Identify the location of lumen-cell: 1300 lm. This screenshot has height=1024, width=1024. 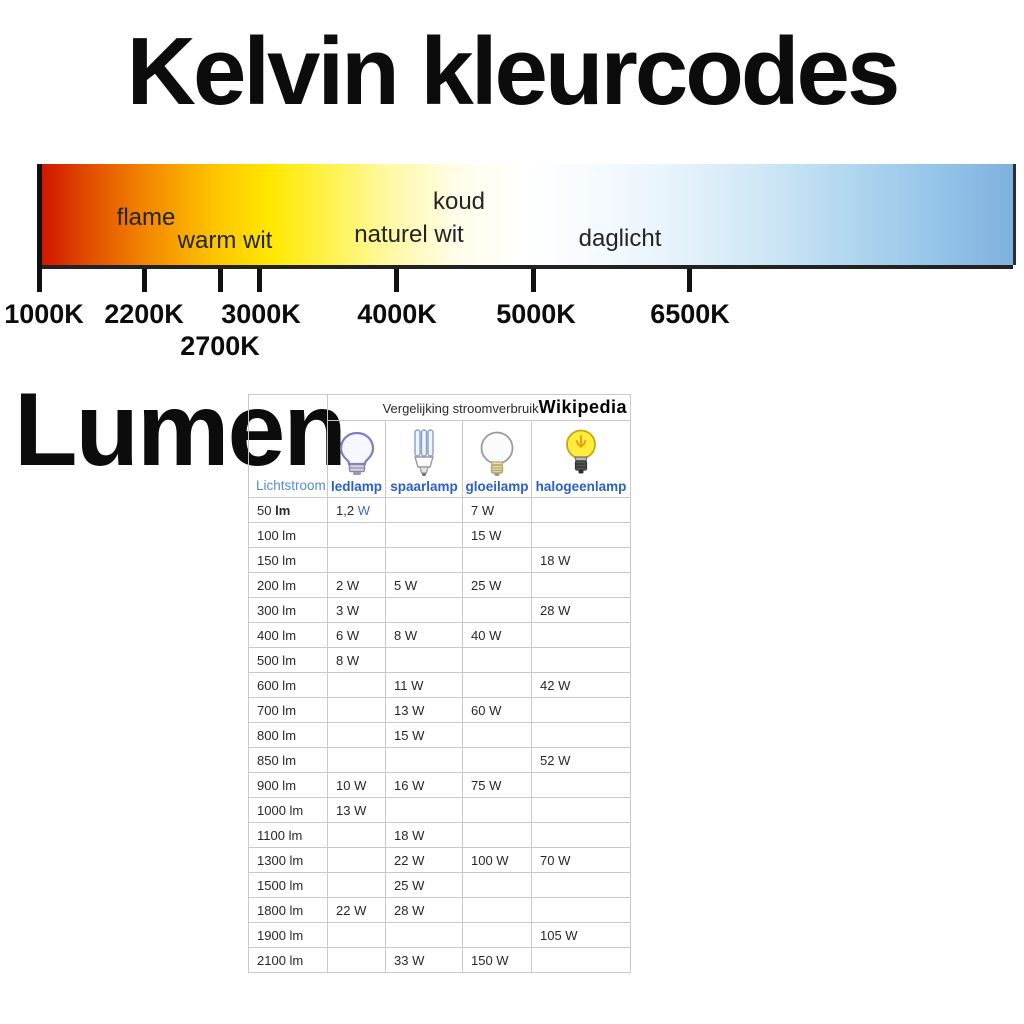
(288, 860).